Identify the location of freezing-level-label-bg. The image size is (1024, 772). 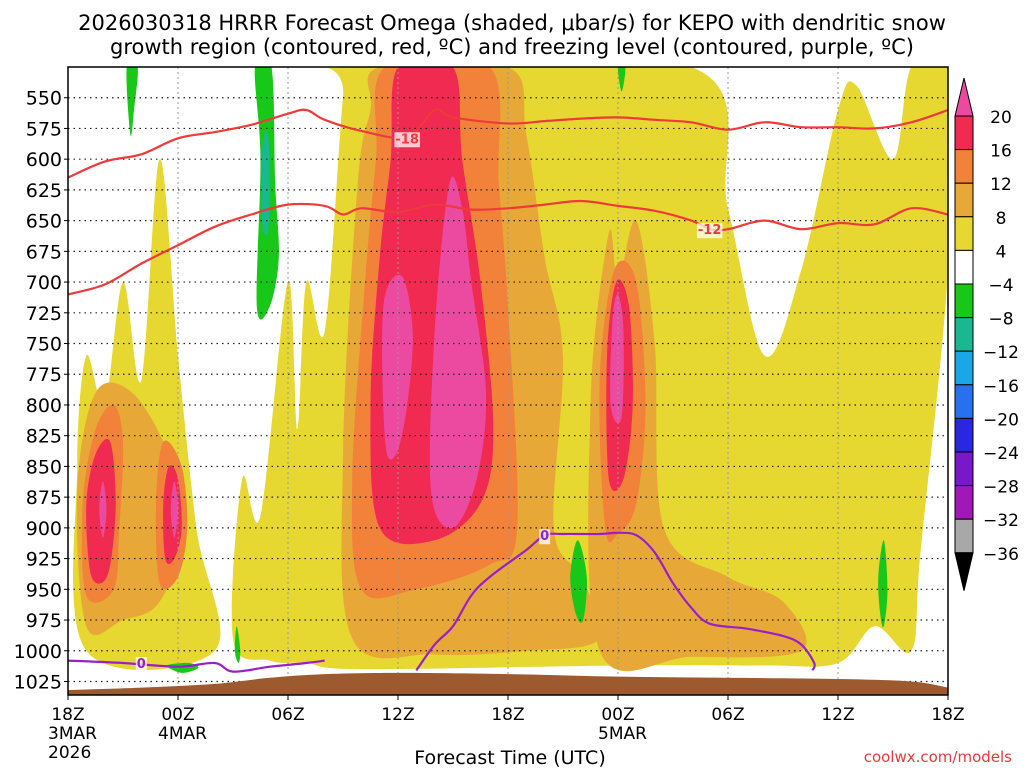
(141, 665).